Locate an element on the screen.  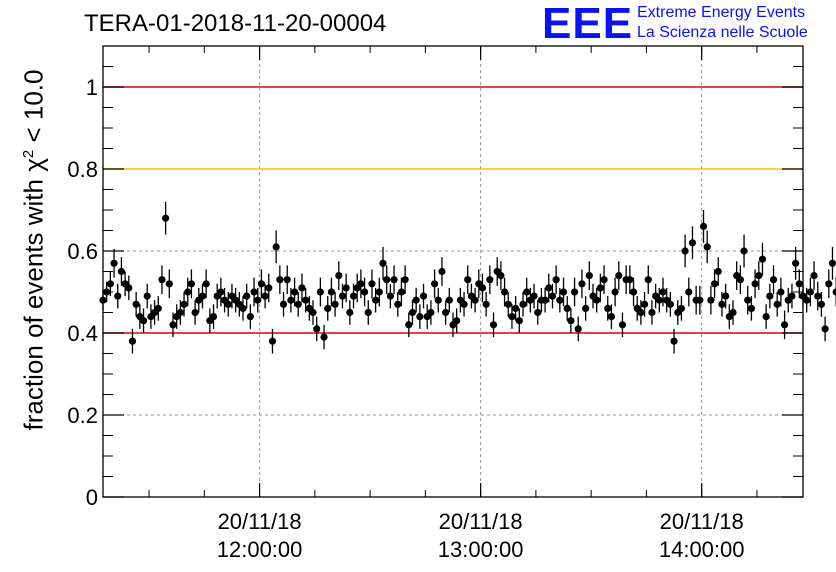
y-tick-label: 0.4 is located at coordinates (82, 333).